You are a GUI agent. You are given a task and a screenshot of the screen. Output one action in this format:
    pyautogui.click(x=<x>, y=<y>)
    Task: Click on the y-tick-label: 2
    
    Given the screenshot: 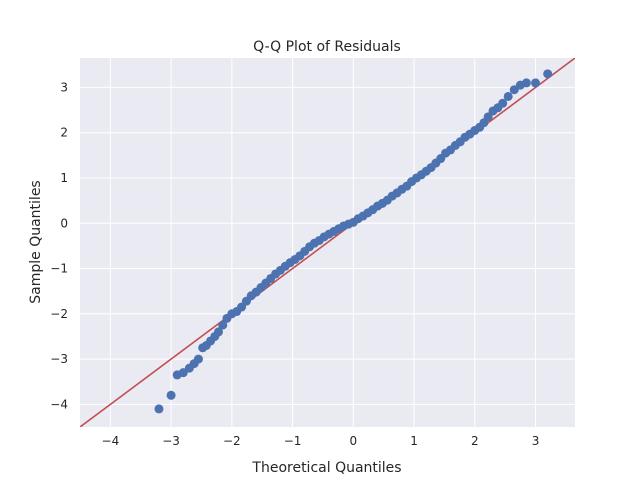 What is the action you would take?
    pyautogui.click(x=64, y=133)
    